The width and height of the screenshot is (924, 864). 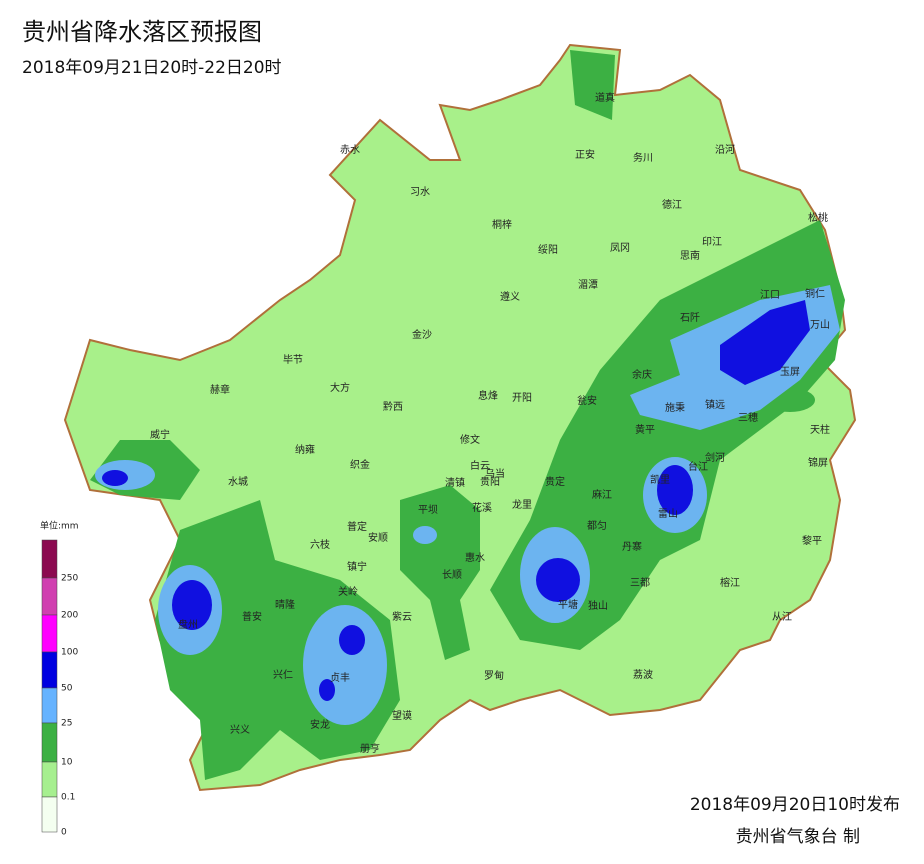 What do you see at coordinates (672, 204) in the screenshot?
I see `place-label: 德江` at bounding box center [672, 204].